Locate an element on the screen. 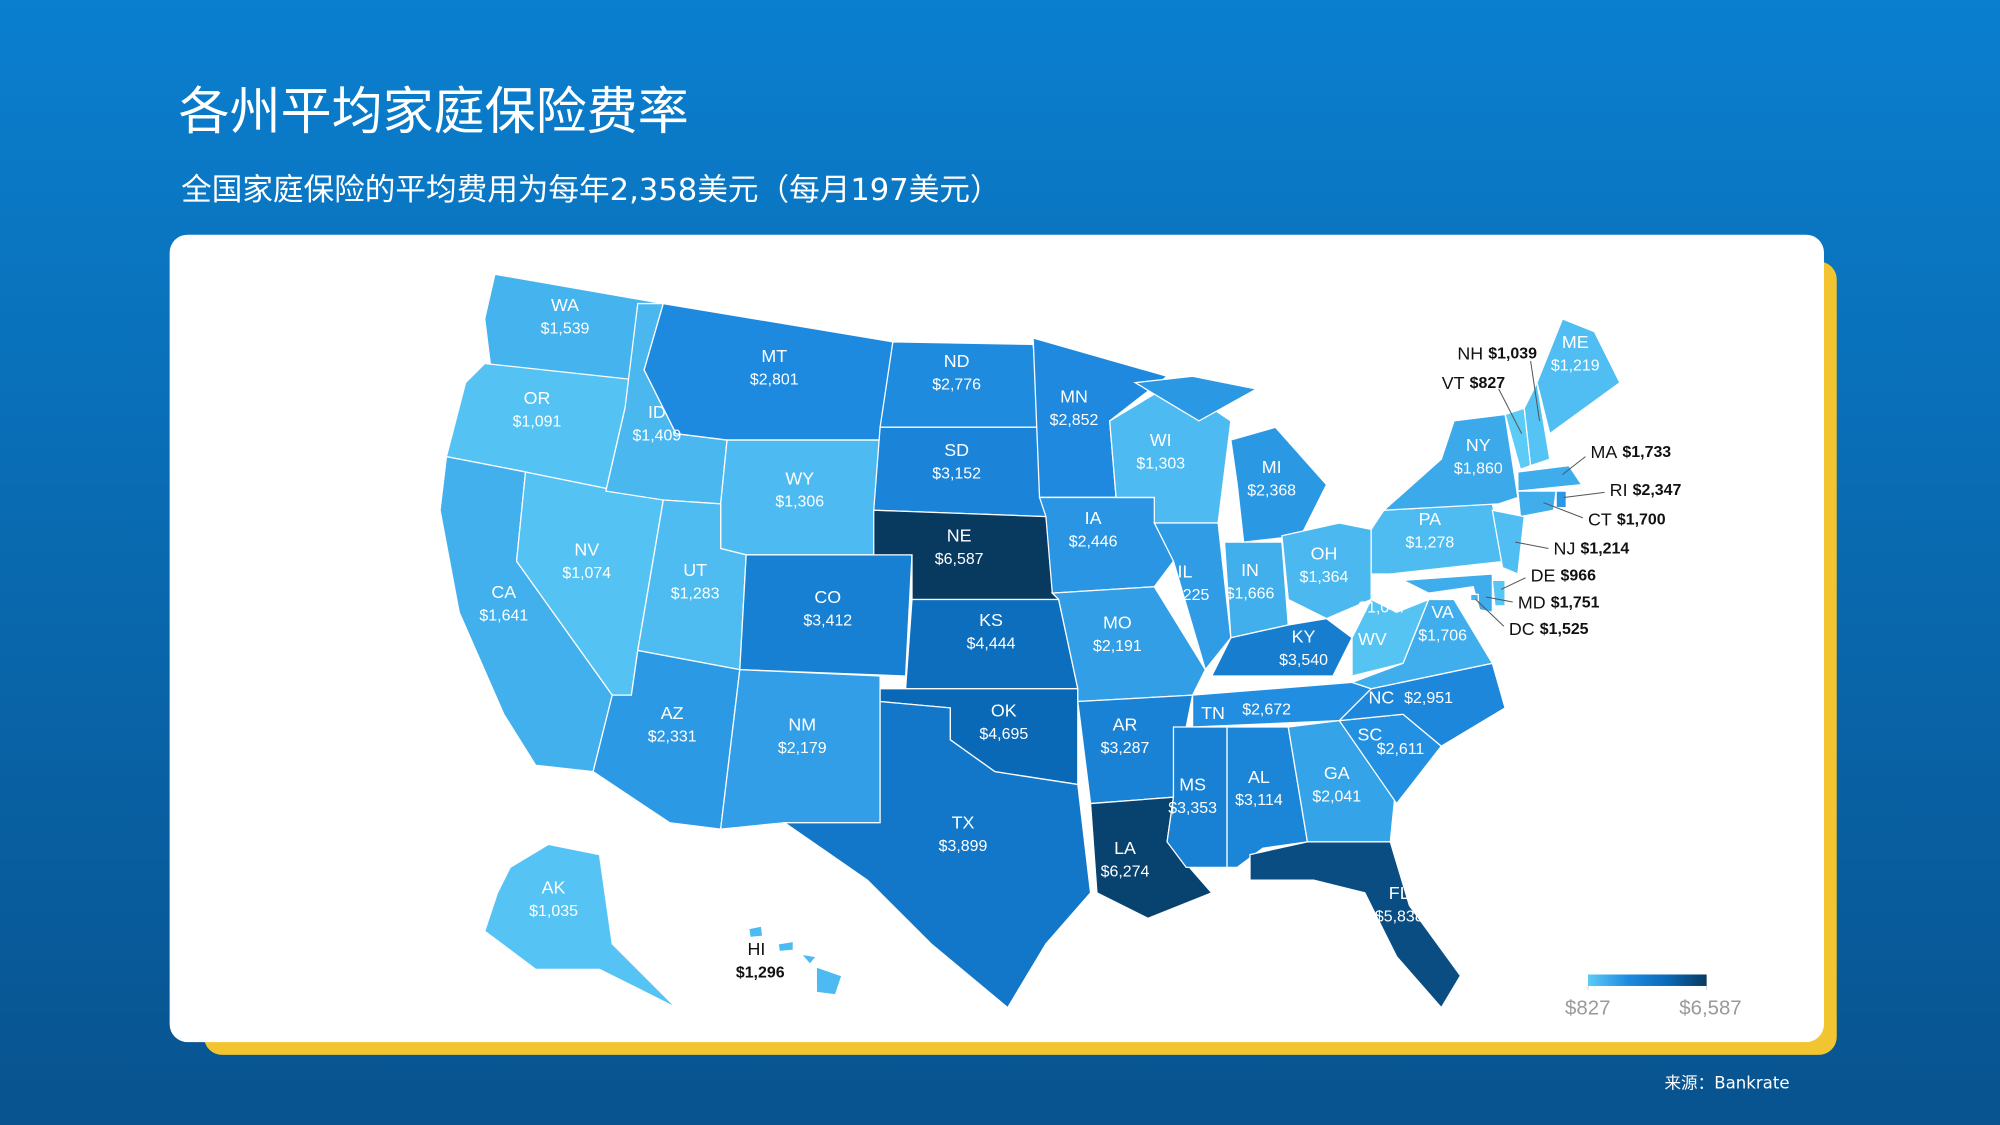 This screenshot has height=1125, width=2000. state-abbr: CT is located at coordinates (1600, 519).